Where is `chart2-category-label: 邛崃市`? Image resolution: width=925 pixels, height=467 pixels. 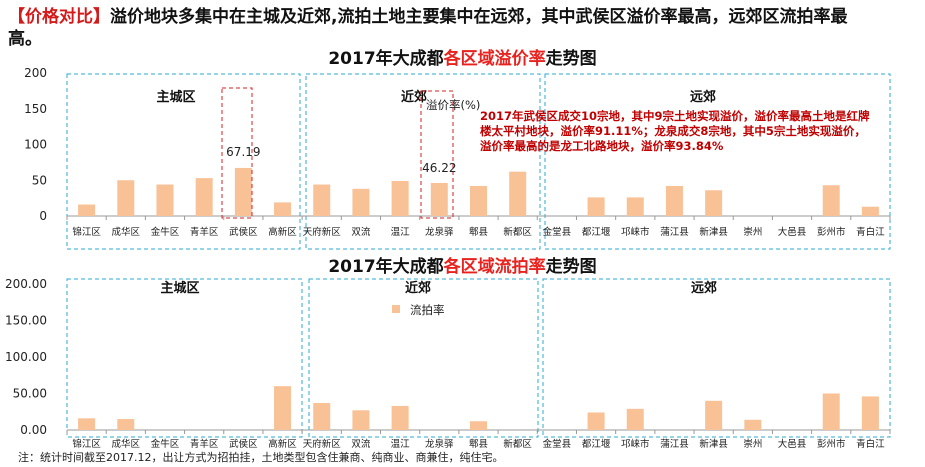 chart2-category-label: 邛崃市 is located at coordinates (635, 444).